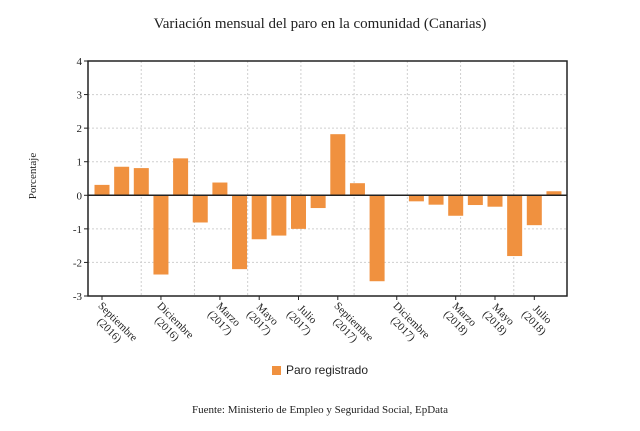  Describe the element at coordinates (338, 165) in the screenshot. I see `bar-sep-2017` at that location.